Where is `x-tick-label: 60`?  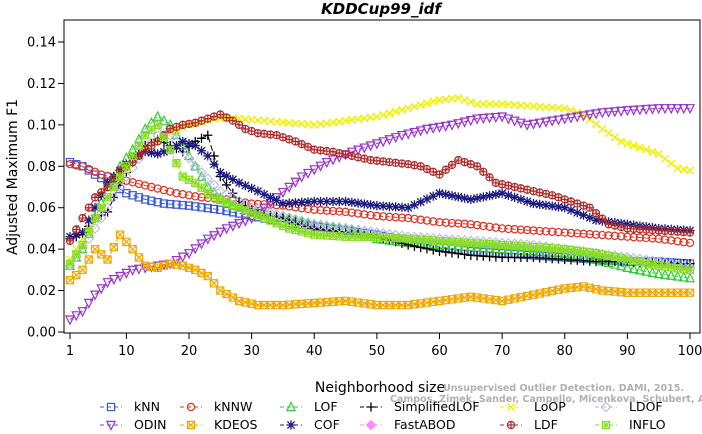 x-tick-label: 60 is located at coordinates (439, 351).